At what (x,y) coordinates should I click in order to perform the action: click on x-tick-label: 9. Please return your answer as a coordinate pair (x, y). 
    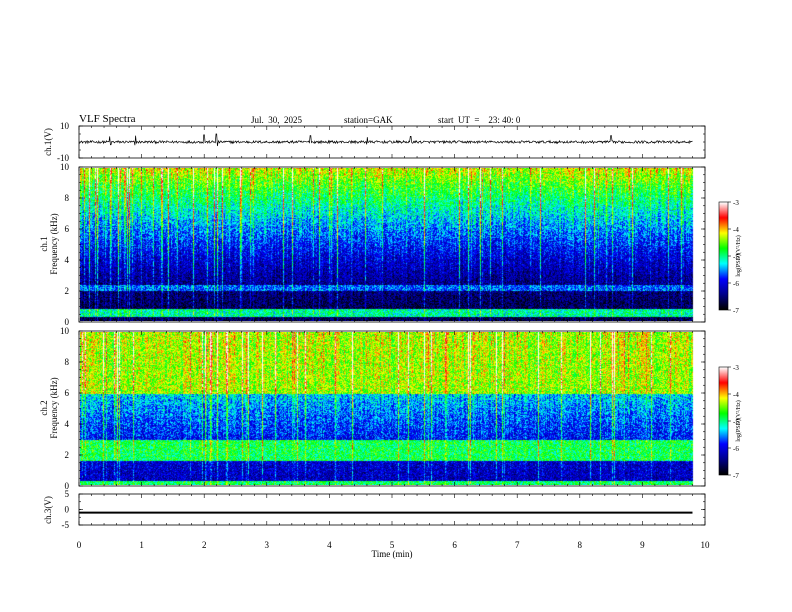
    Looking at the image, I should click on (642, 545).